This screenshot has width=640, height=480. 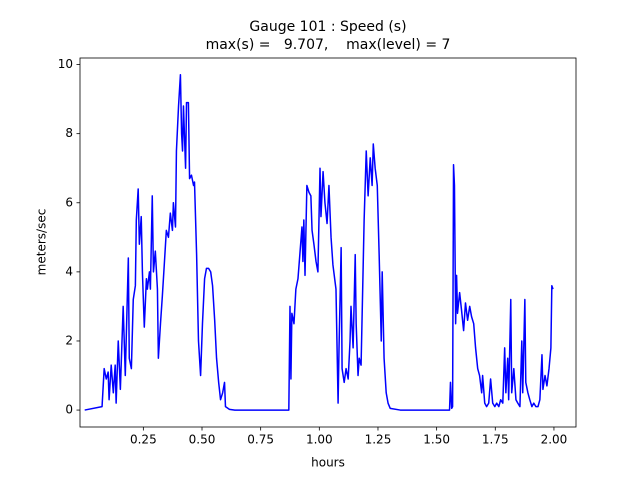 What do you see at coordinates (42, 242) in the screenshot?
I see `y-axis-label: meters/sec` at bounding box center [42, 242].